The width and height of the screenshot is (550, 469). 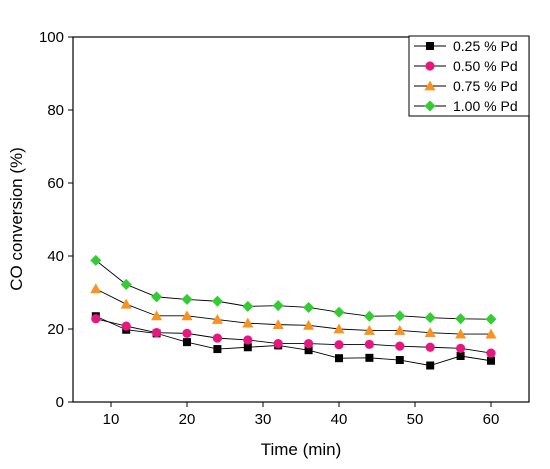 I want to click on legend-marker-0-50-pd, so click(x=430, y=66).